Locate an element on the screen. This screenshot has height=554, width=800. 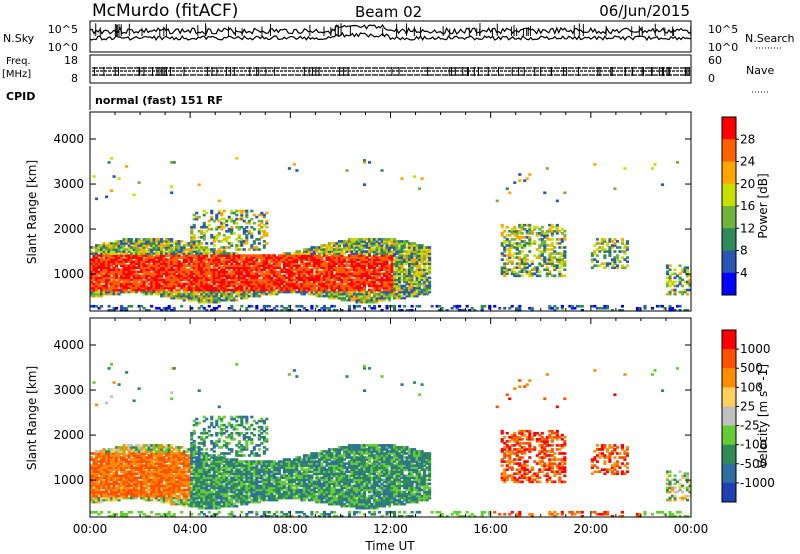
nave-tick-low: 0 is located at coordinates (711, 78).